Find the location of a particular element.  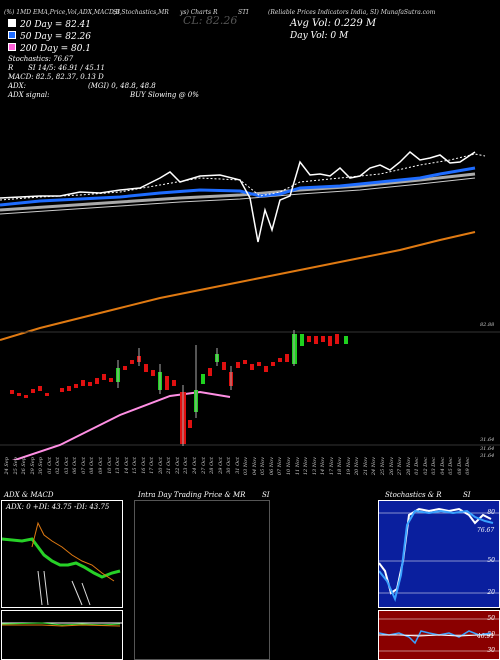

ma50-line is located at coordinates (238, 186).